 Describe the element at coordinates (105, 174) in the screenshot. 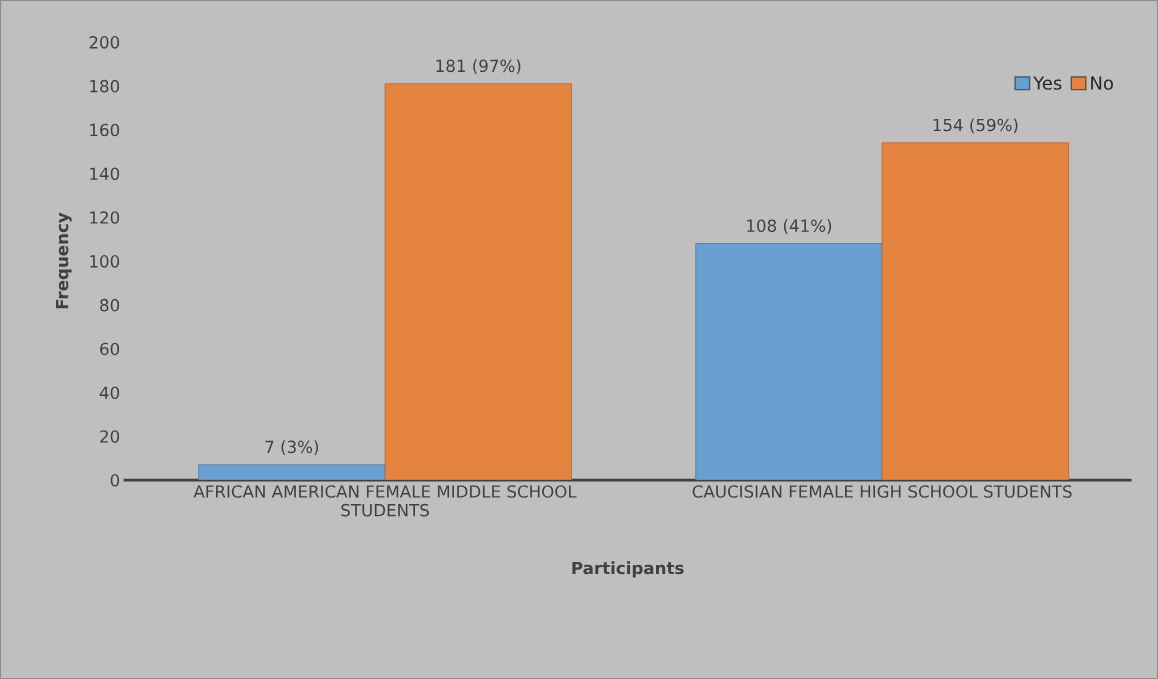

I see `y-tick-label: 140` at that location.